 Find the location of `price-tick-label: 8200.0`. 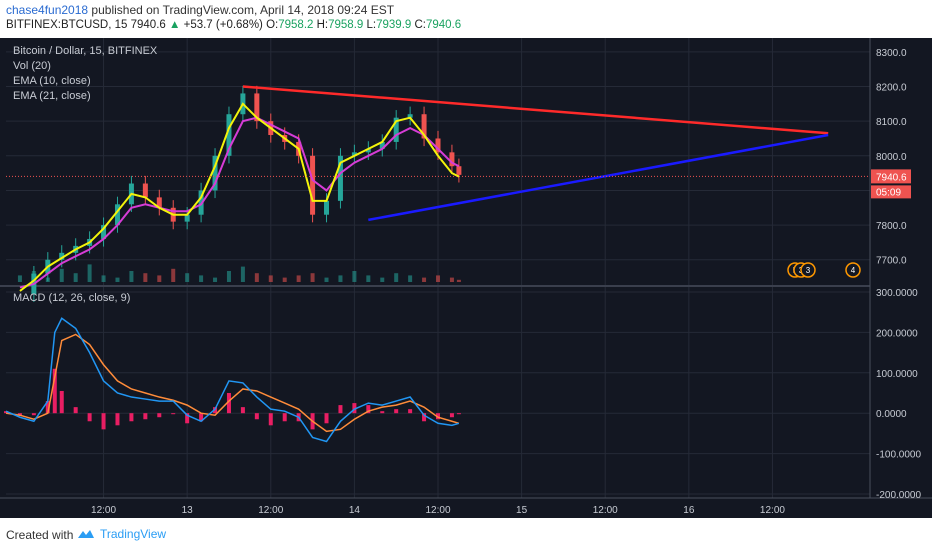

price-tick-label: 8200.0 is located at coordinates (891, 88).